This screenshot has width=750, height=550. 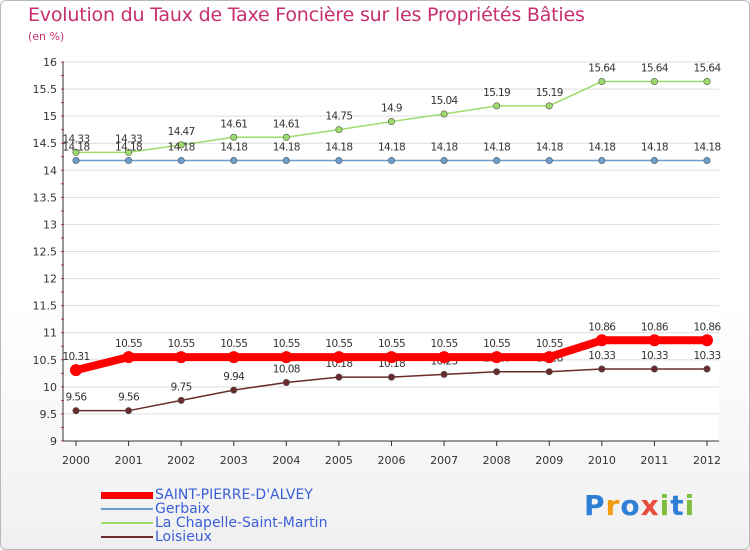 I want to click on proxiti-logo: Proxiti, so click(x=639, y=505).